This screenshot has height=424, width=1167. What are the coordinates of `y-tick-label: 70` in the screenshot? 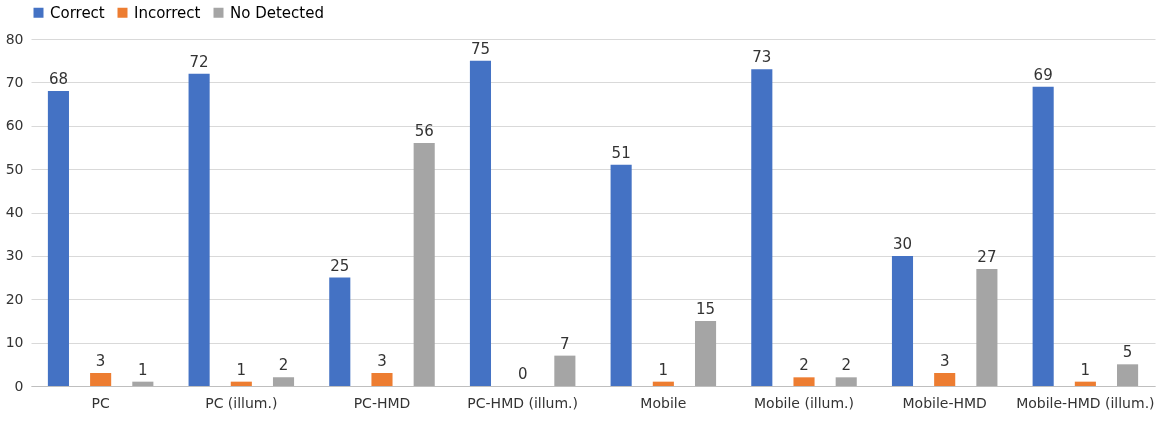 It's located at (14, 81).